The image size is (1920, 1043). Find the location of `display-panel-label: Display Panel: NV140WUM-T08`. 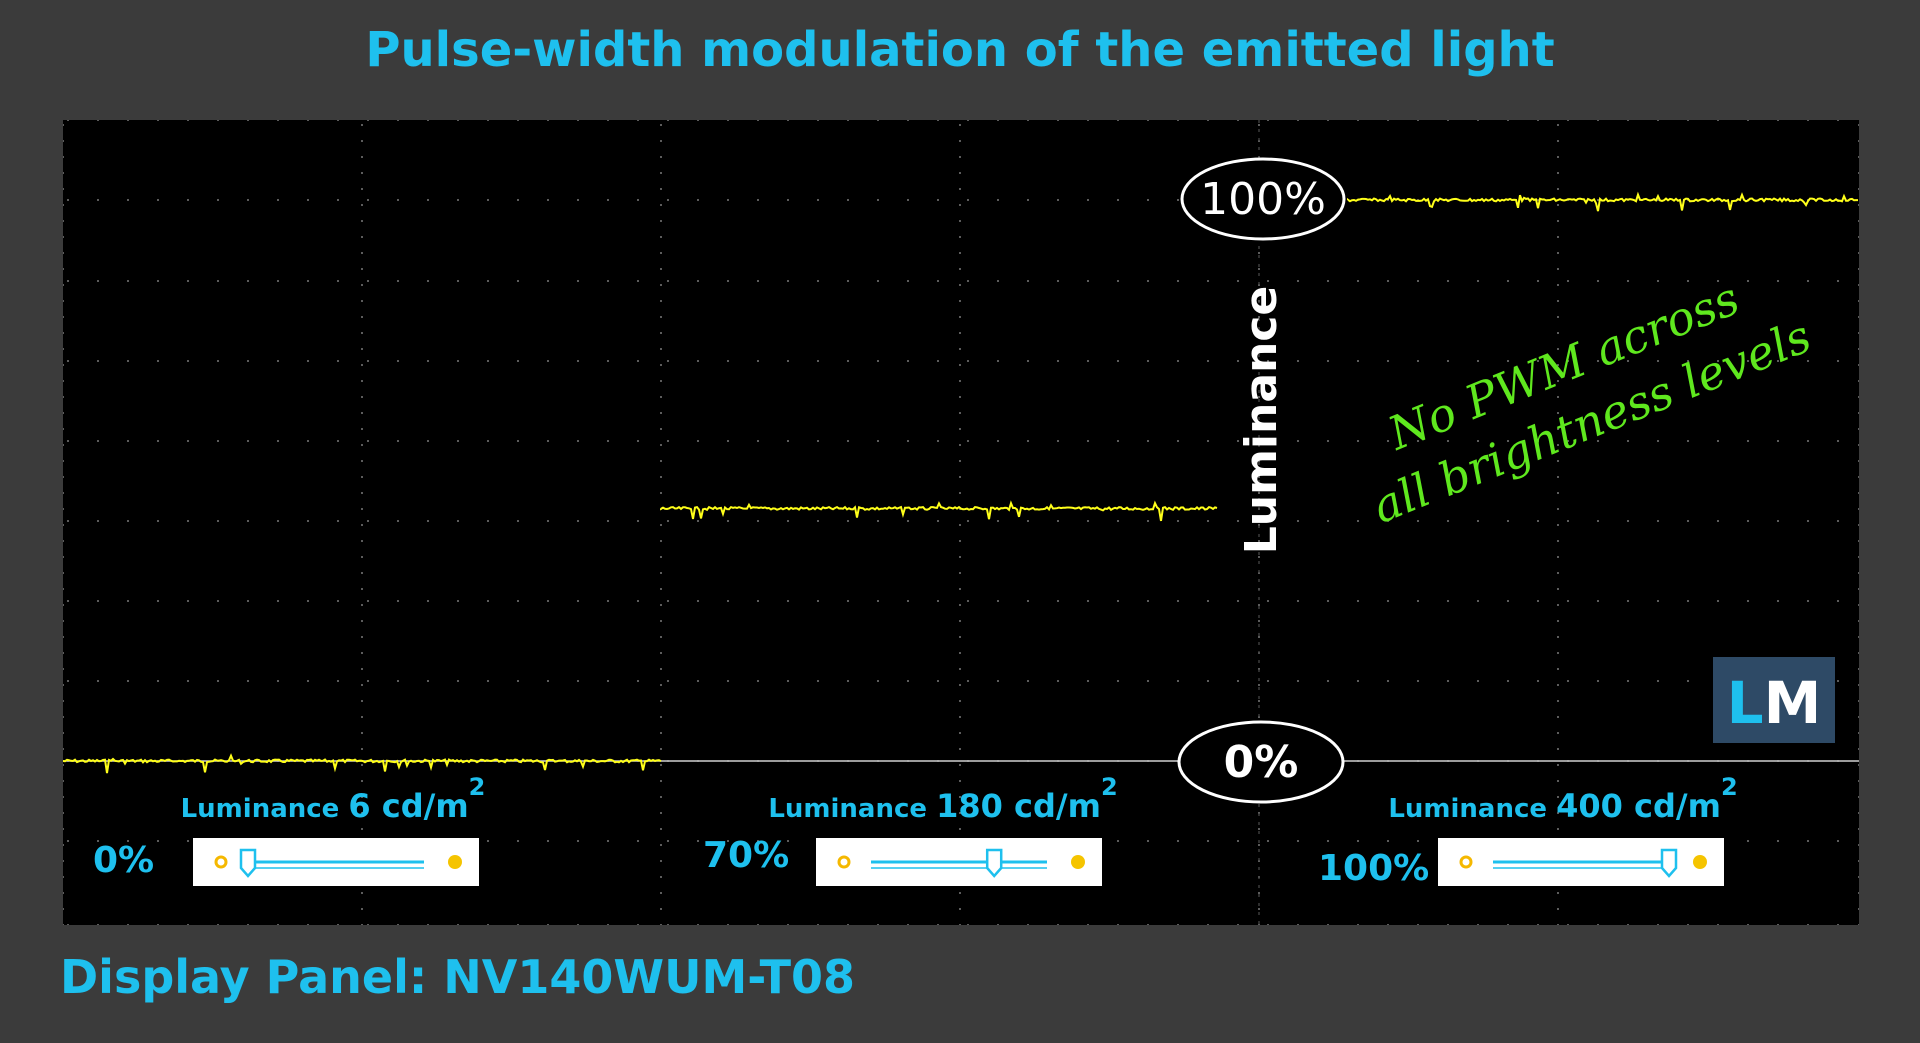

display-panel-label: Display Panel: NV140WUM-T08 is located at coordinates (458, 977).